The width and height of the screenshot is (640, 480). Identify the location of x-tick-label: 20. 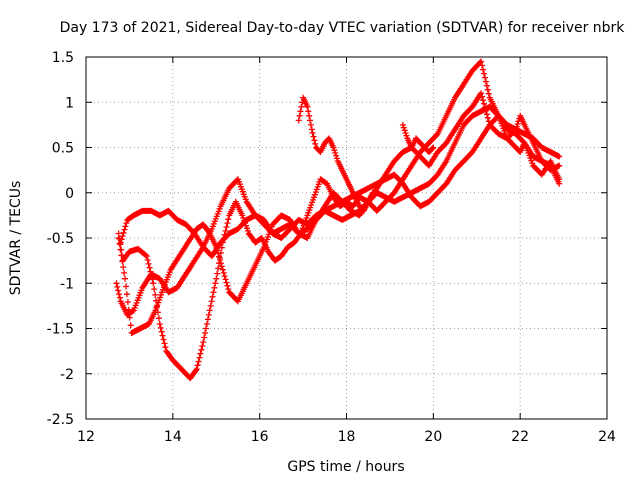
(433, 437).